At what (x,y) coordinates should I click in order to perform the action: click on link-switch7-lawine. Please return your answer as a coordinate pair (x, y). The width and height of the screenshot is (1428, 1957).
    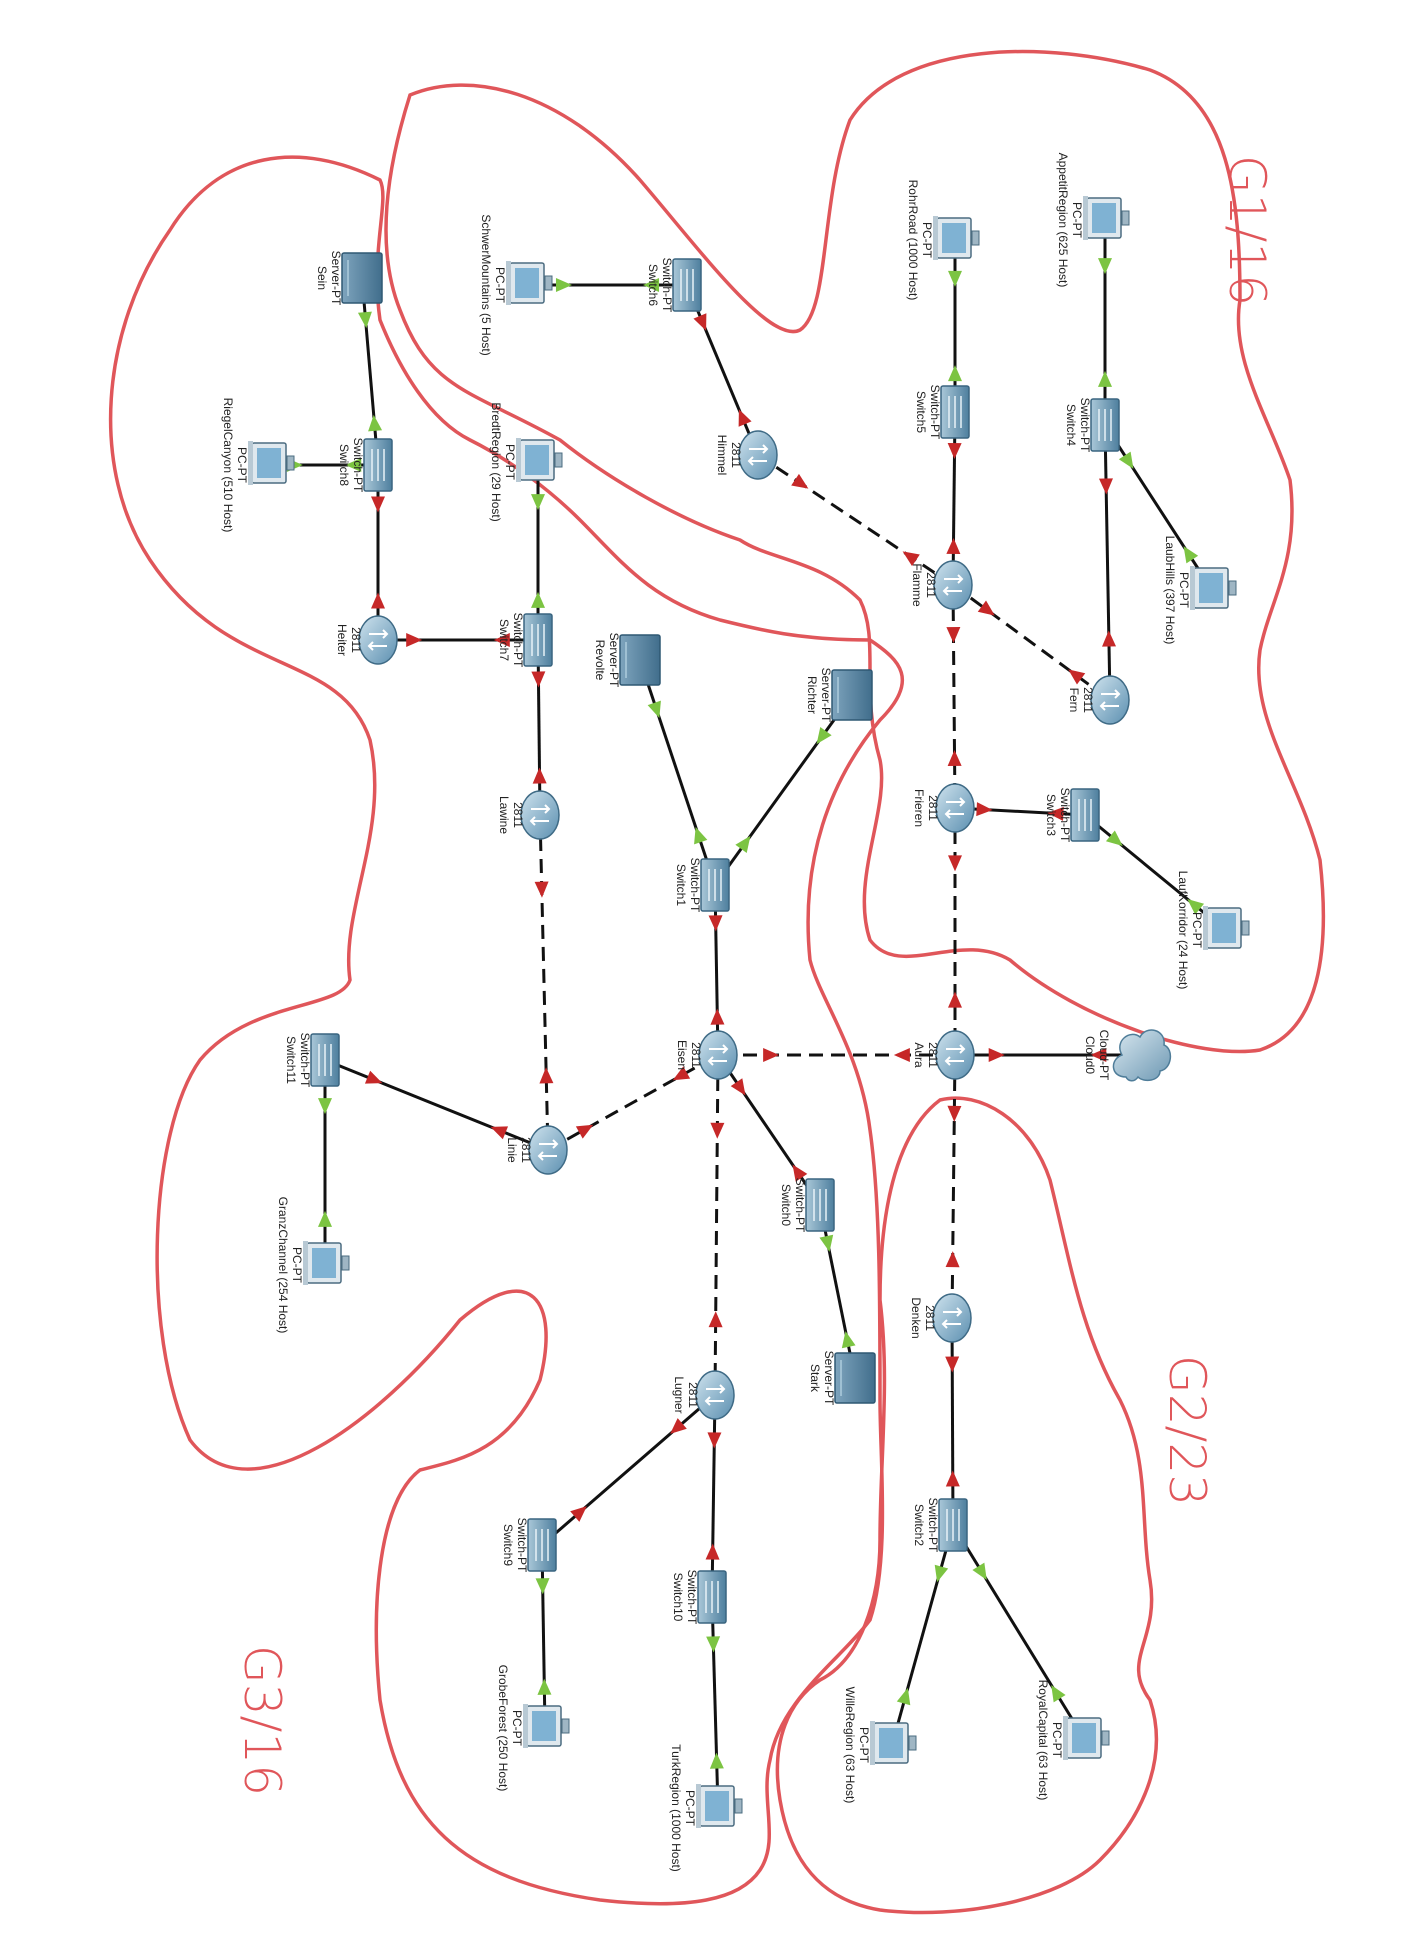
    Looking at the image, I should click on (539, 727).